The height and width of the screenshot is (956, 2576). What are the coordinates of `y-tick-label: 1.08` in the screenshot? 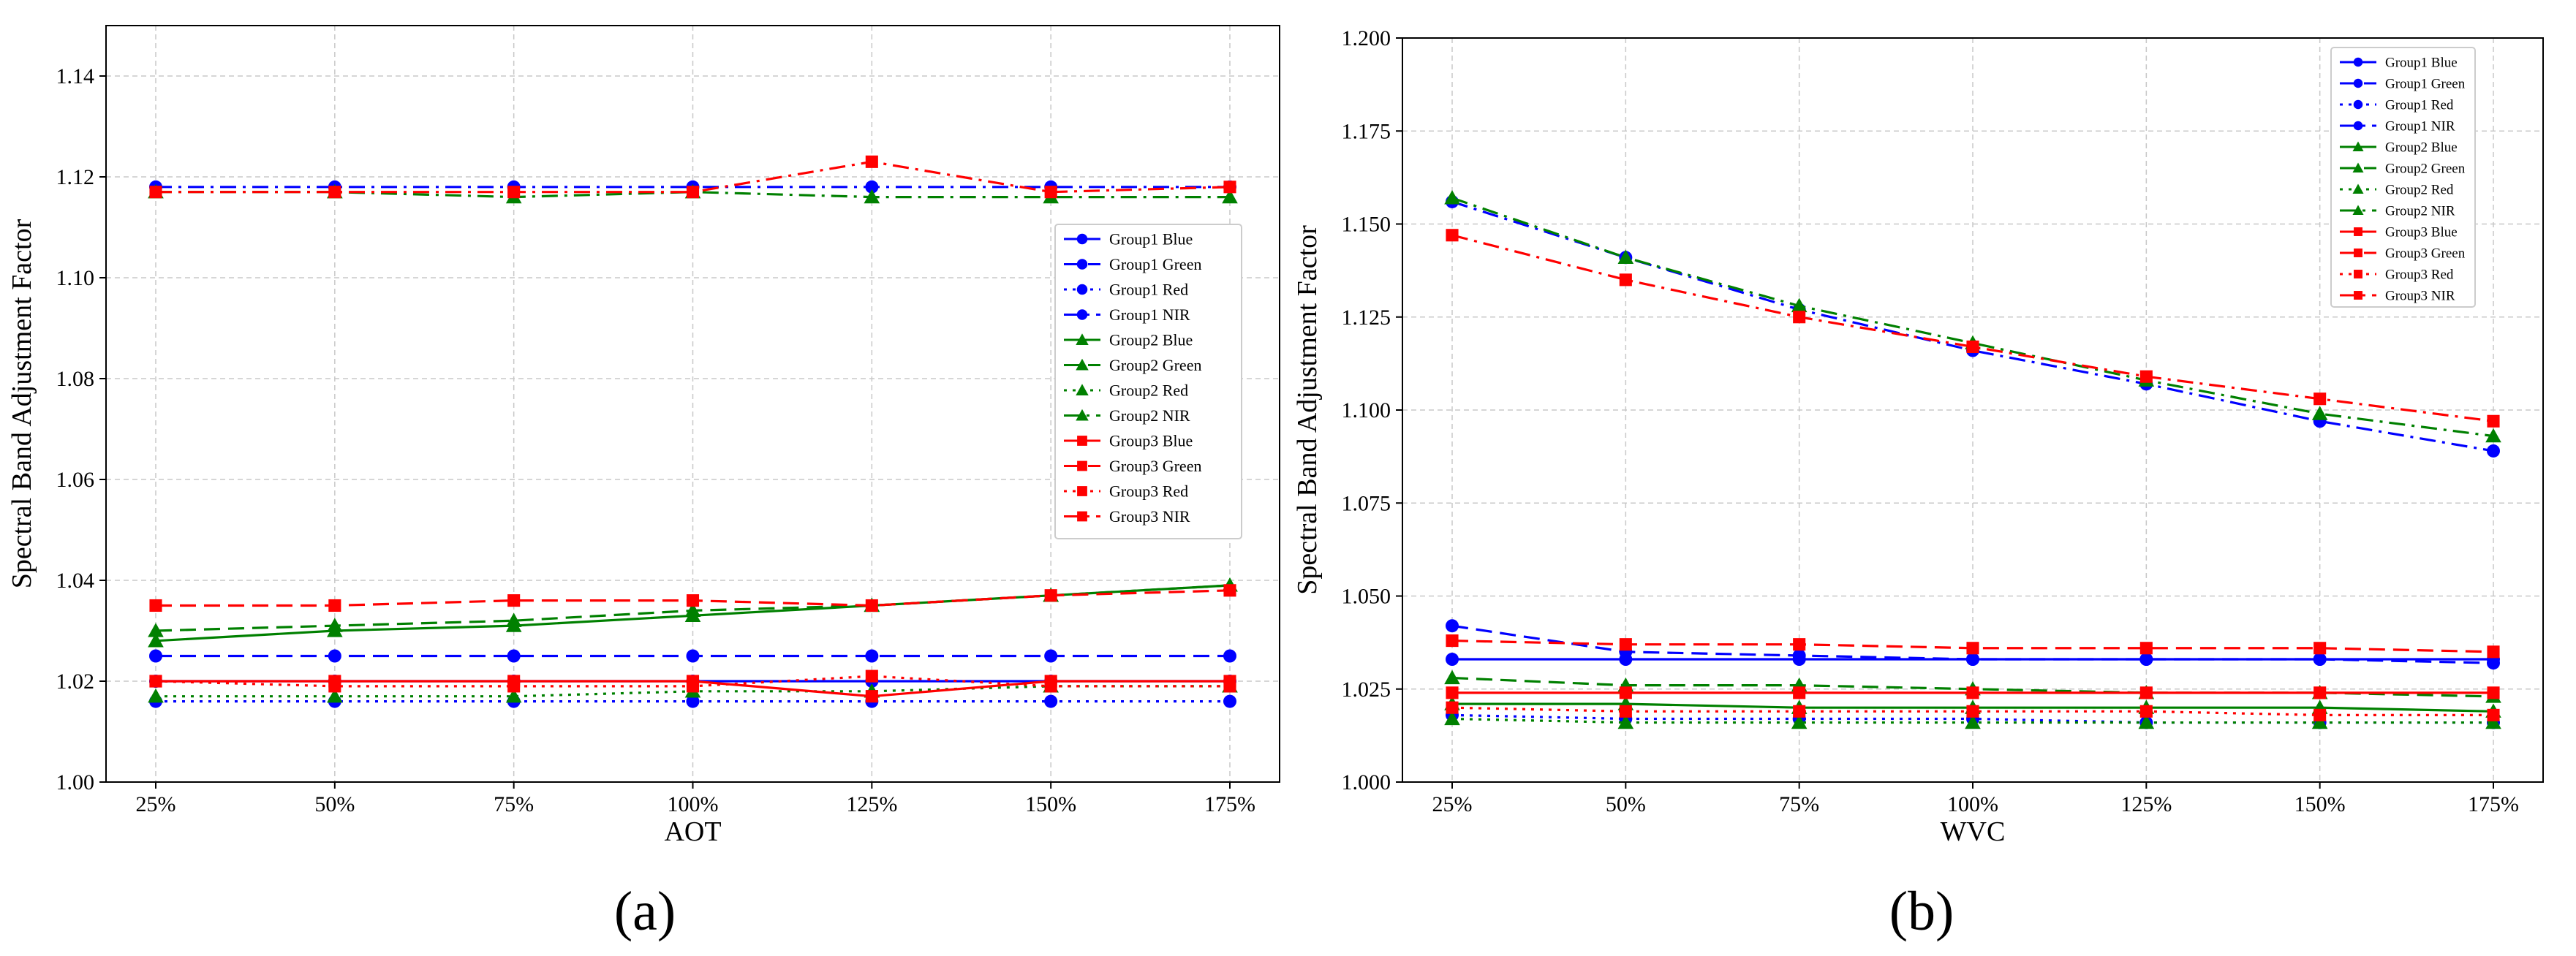 It's located at (75, 379).